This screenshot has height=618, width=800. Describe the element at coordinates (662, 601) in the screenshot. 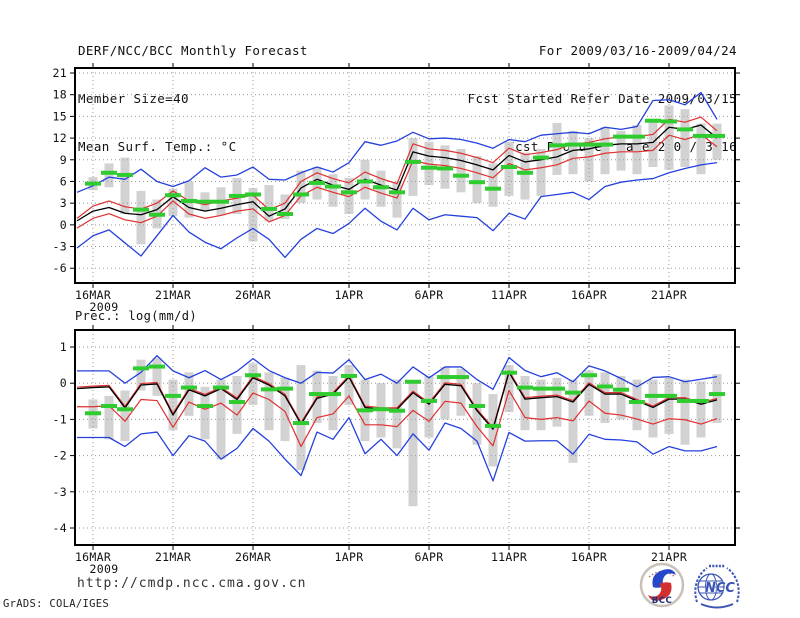

I see `bcc-logo-text: BCC` at that location.